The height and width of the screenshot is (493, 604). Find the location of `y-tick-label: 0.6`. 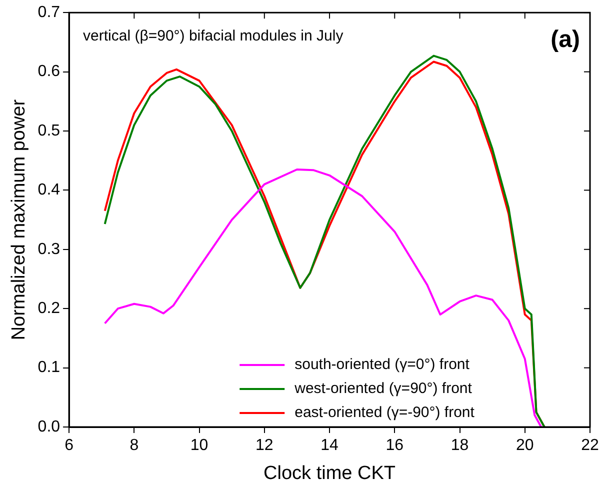

y-tick-label: 0.6 is located at coordinates (49, 71).